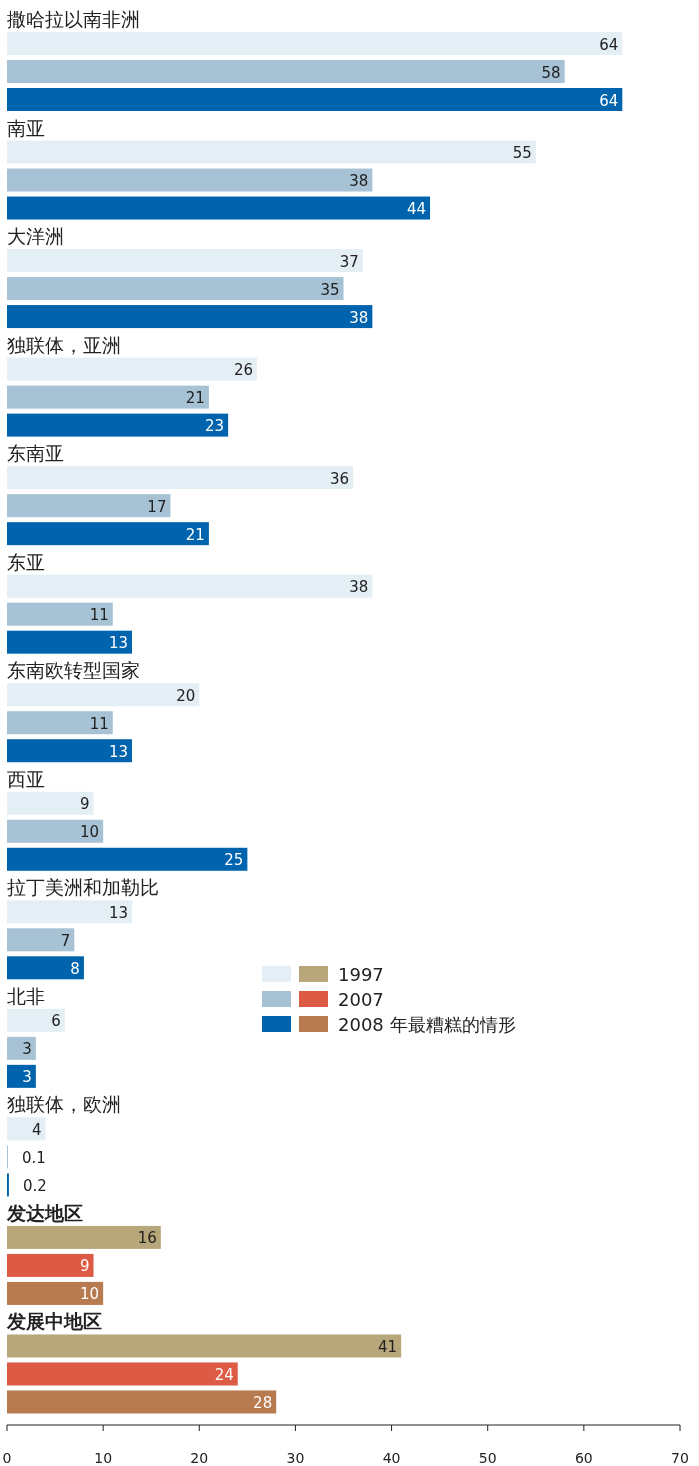  What do you see at coordinates (64, 1104) in the screenshot?
I see `y-tick-label: 独联体，欧洲` at bounding box center [64, 1104].